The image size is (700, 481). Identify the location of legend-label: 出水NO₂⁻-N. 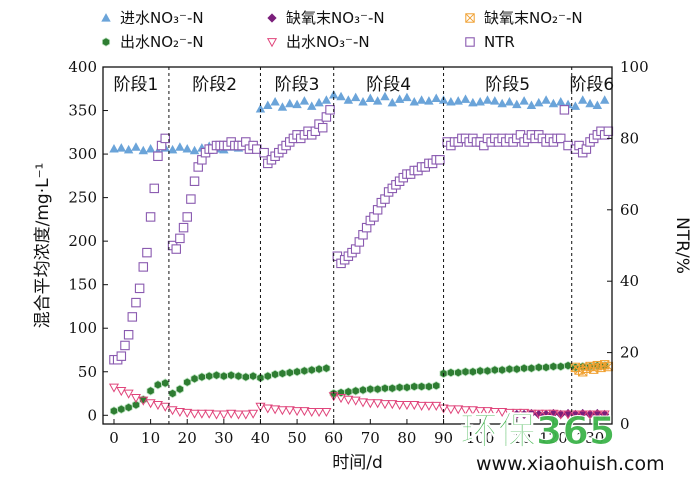
(162, 42).